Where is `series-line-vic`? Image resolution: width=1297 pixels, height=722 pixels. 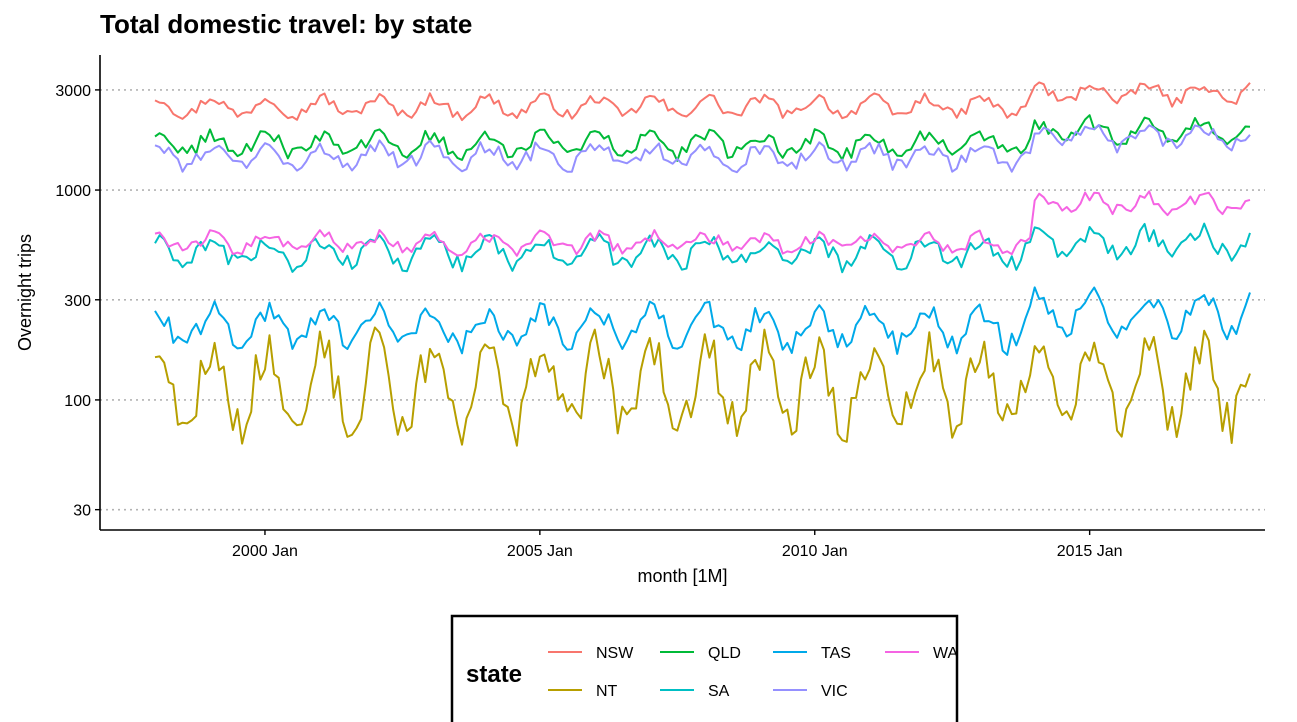
series-line-vic is located at coordinates (702, 149).